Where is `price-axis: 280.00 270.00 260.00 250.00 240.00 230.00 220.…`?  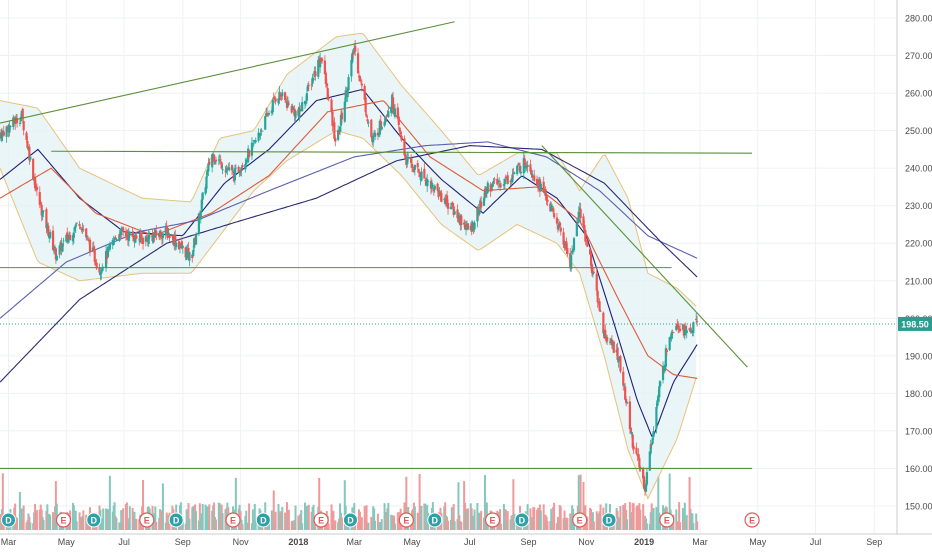
price-axis: 280.00 270.00 260.00 250.00 240.00 230.00 220.… is located at coordinates (914, 267).